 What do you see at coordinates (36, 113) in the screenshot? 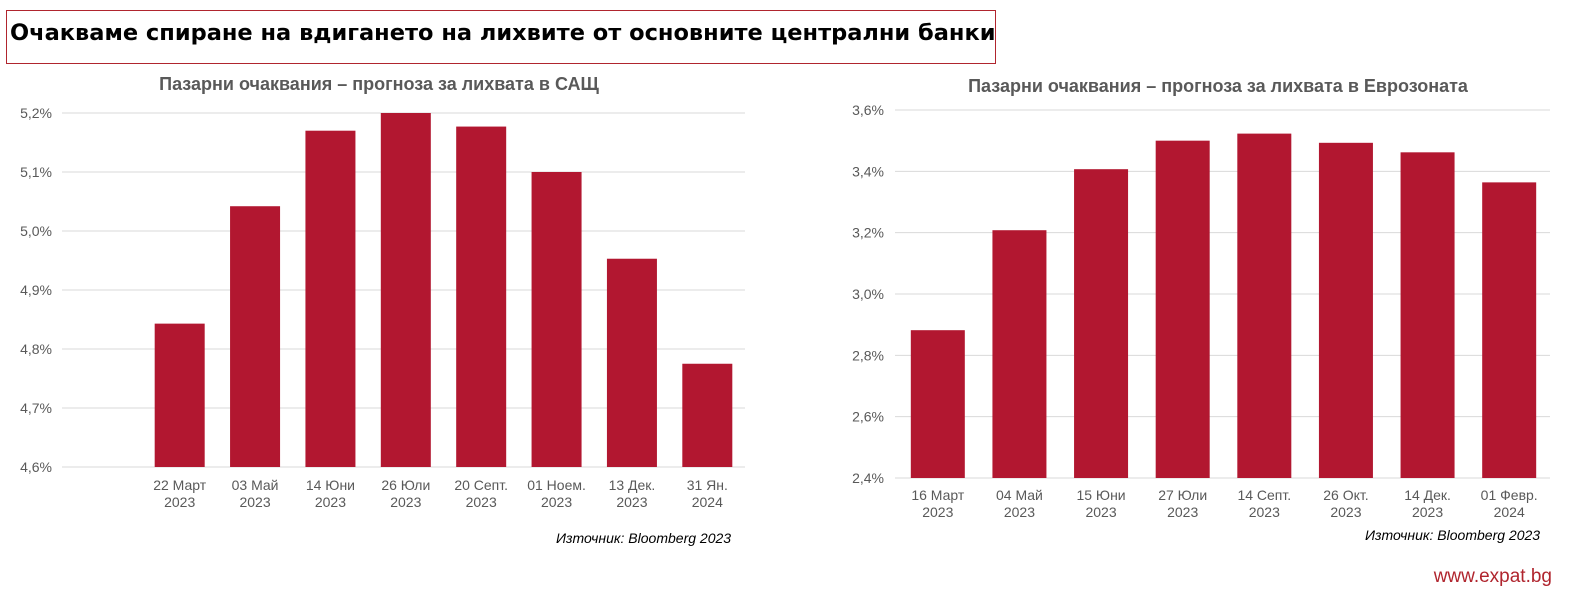
I see `y-tick-label: 5,2%` at bounding box center [36, 113].